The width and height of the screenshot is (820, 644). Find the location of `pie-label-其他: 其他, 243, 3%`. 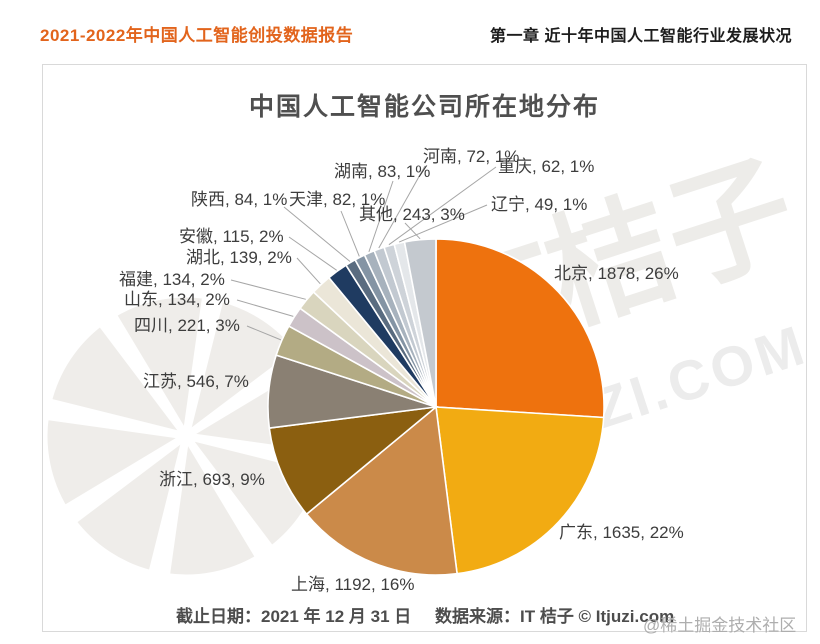

pie-label-其他: 其他, 243, 3% is located at coordinates (412, 214).